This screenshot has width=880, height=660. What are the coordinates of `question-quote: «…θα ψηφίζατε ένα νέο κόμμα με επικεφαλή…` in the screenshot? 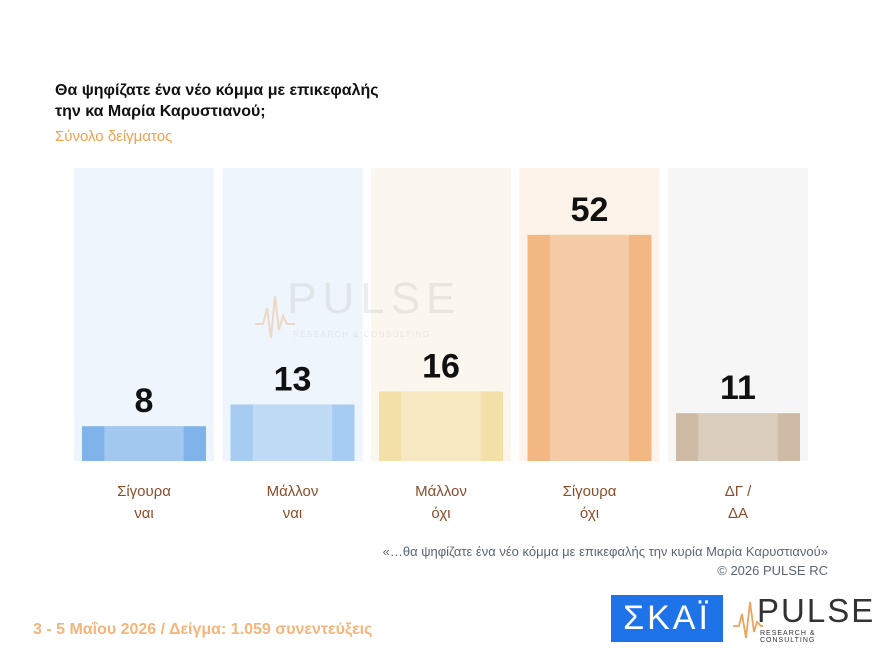 It's located at (605, 551).